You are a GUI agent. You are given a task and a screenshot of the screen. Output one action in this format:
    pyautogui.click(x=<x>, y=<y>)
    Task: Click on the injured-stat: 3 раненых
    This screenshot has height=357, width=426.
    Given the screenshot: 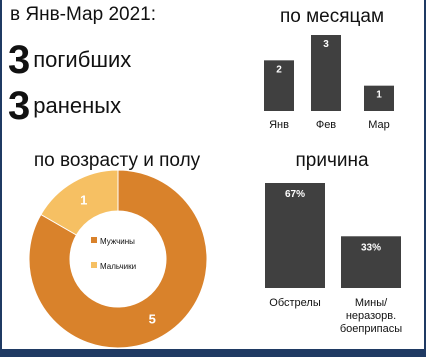 What is the action you would take?
    pyautogui.click(x=64, y=106)
    